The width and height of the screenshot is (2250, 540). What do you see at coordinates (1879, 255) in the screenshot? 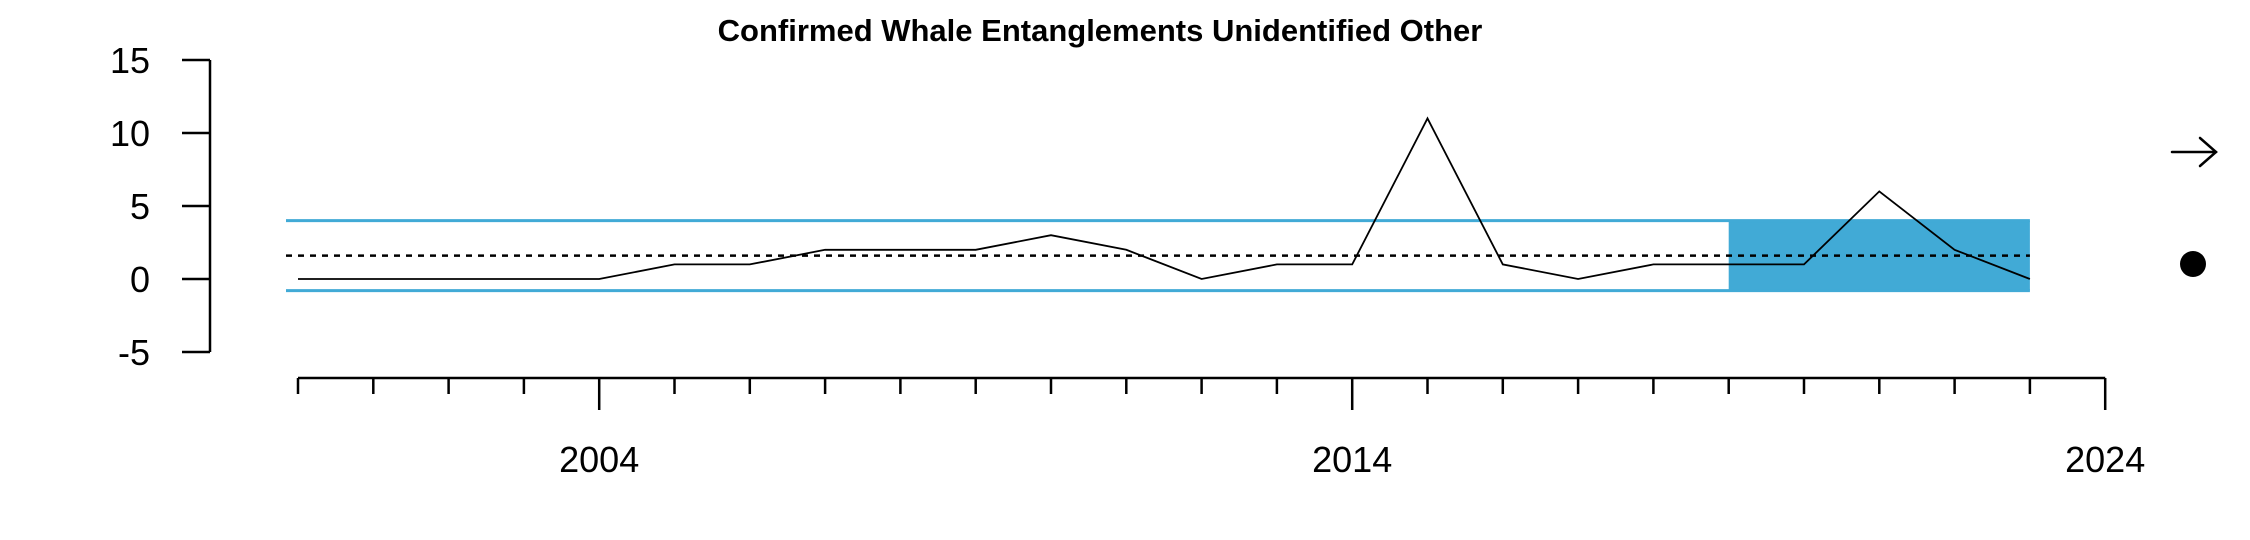
I see `recent-window-band` at bounding box center [1879, 255].